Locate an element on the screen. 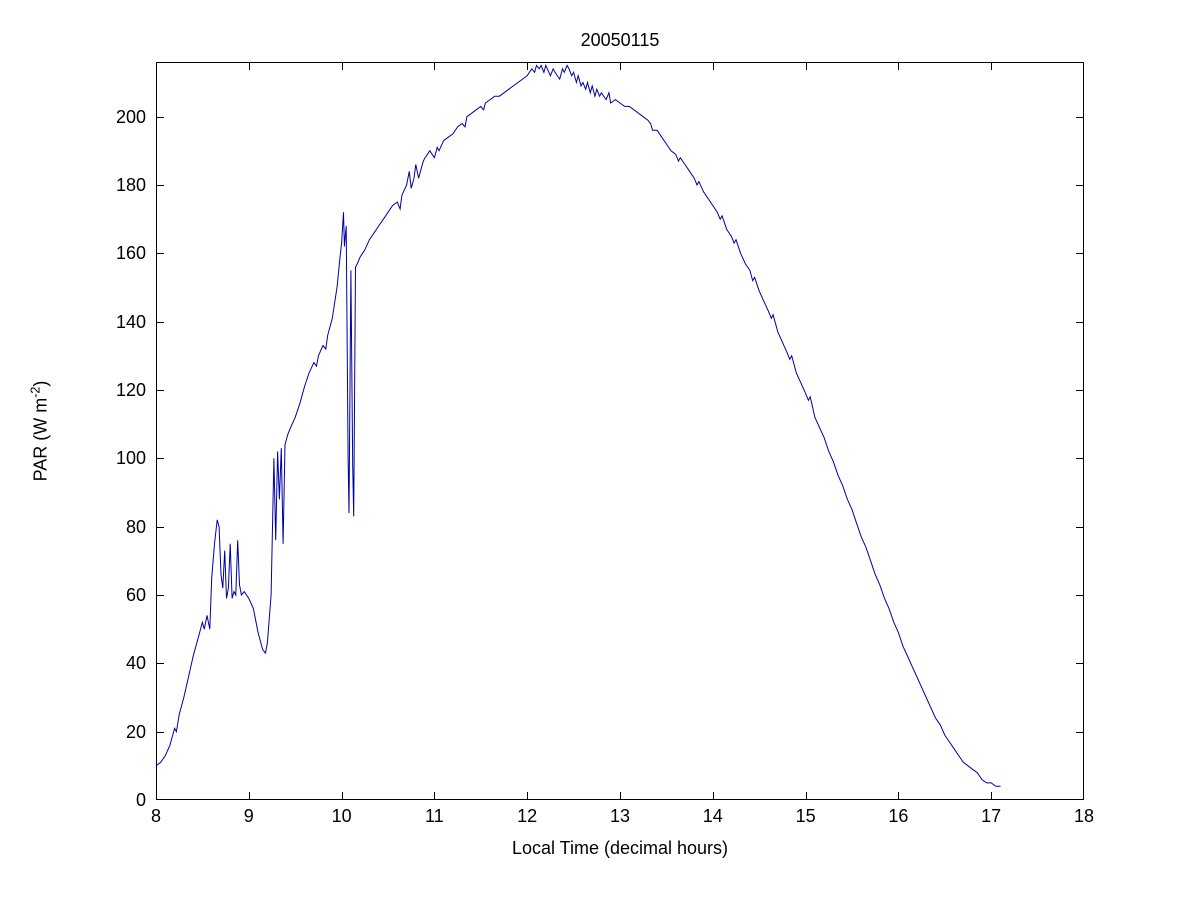 This screenshot has width=1200, height=900. y-axis-label-prefix: PAR (W m is located at coordinates (40, 439).